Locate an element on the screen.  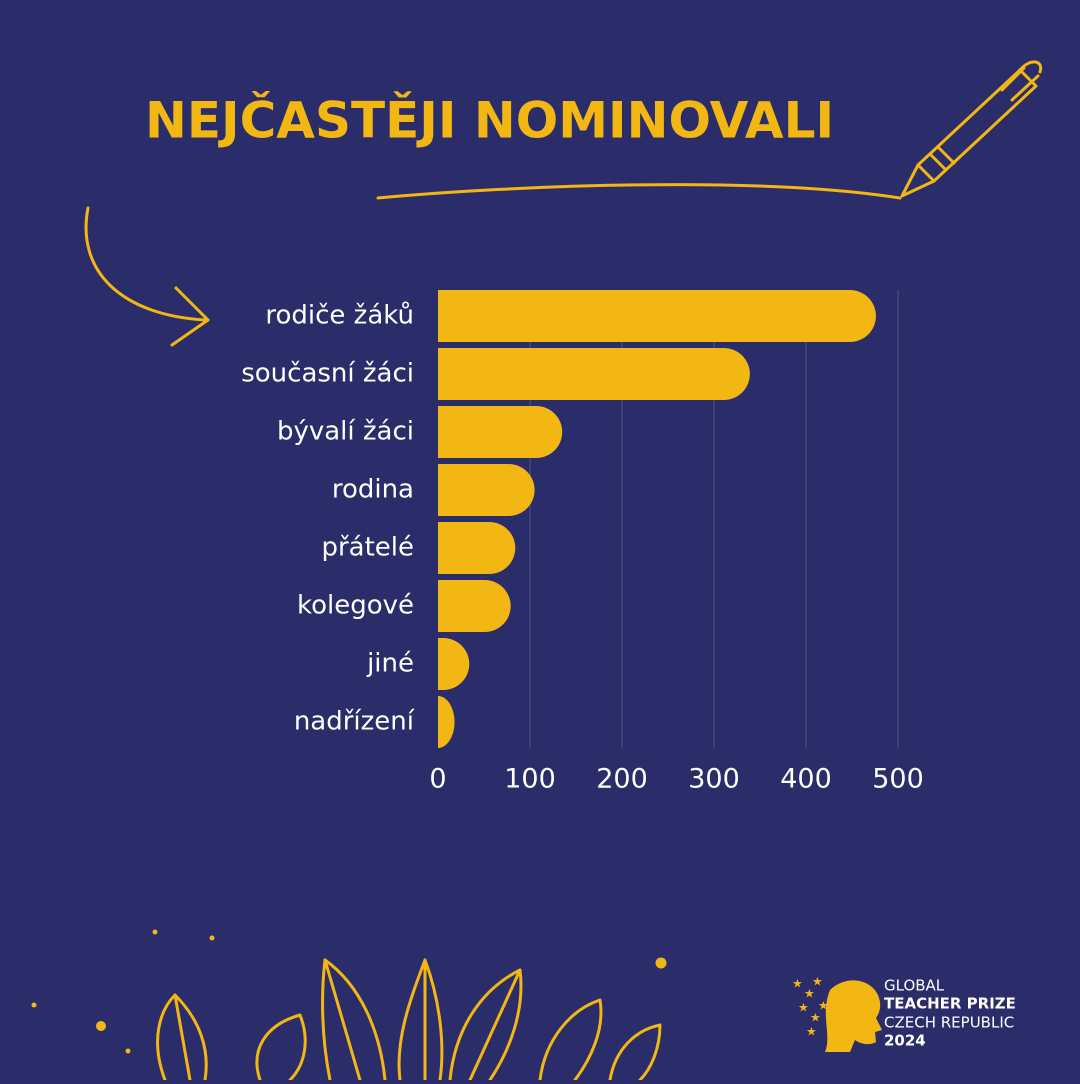
logo-text: 2024 is located at coordinates (905, 1041).